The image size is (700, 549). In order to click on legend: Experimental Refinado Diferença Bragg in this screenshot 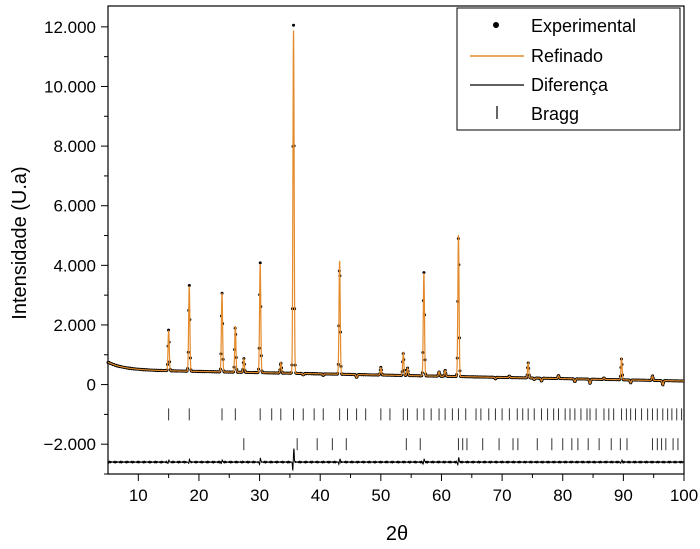, I will do `click(568, 69)`.